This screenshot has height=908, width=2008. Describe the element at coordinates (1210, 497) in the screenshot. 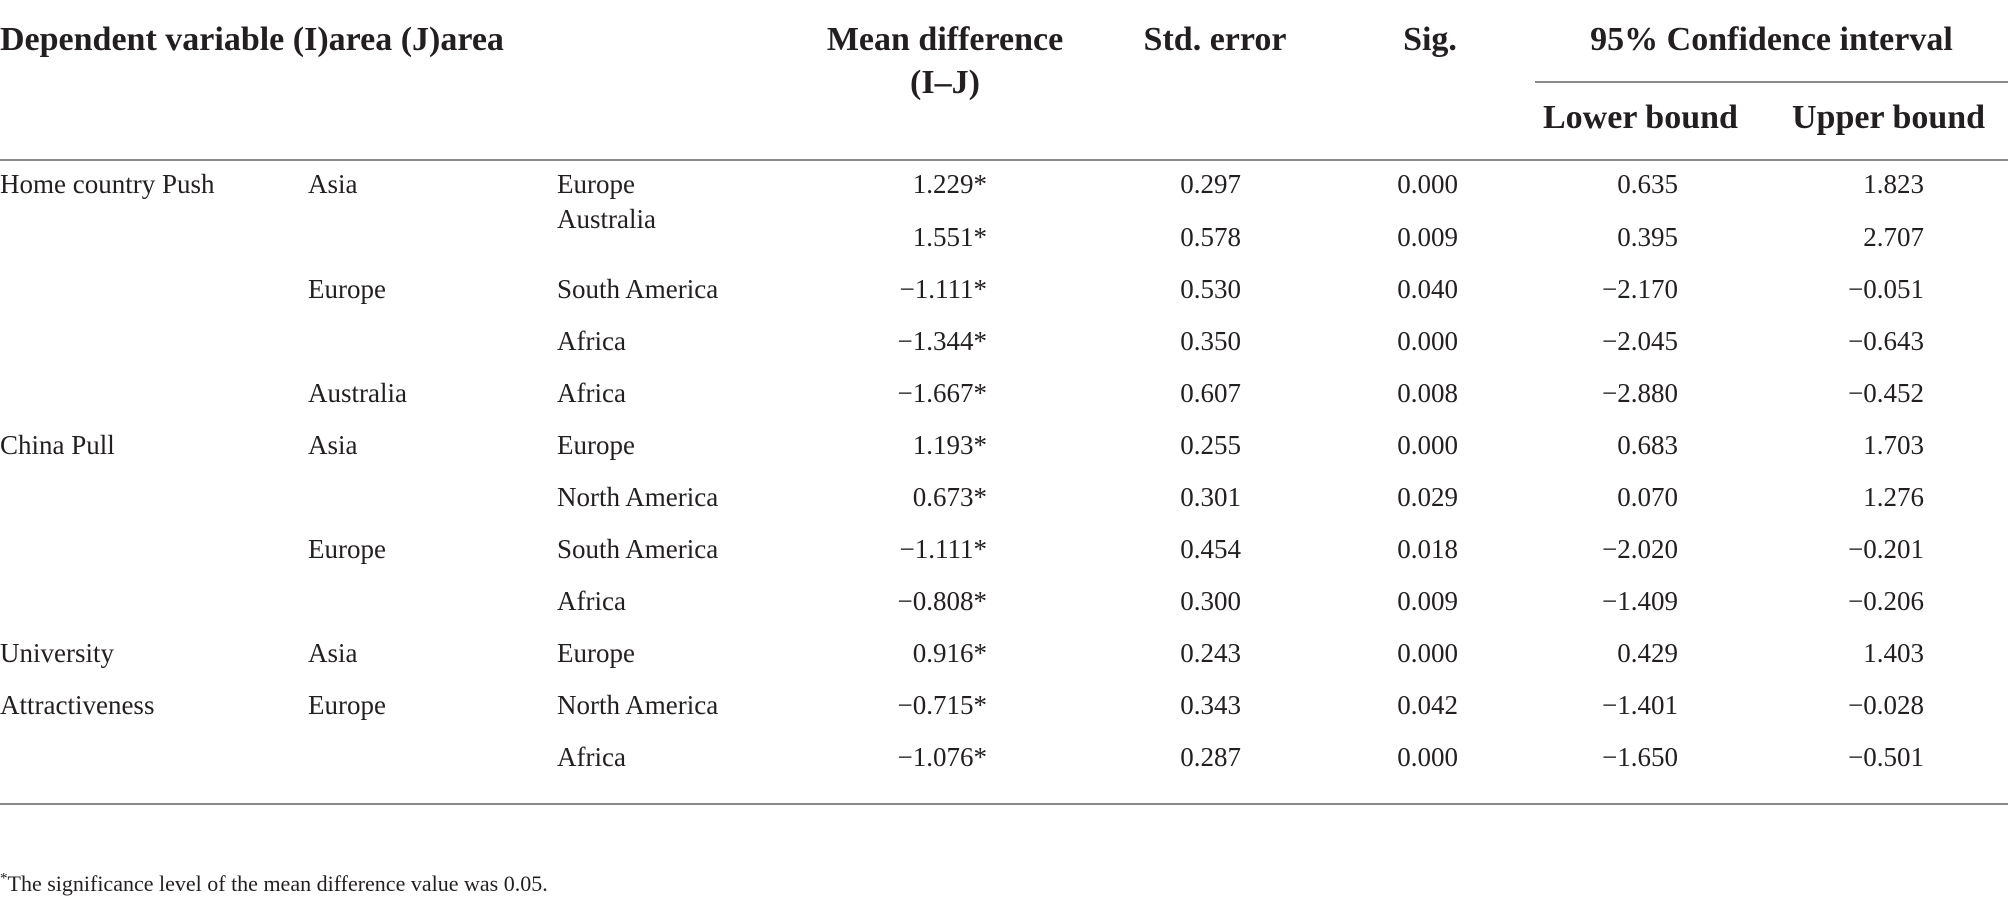

I see `cell-std-error: 0.301` at that location.